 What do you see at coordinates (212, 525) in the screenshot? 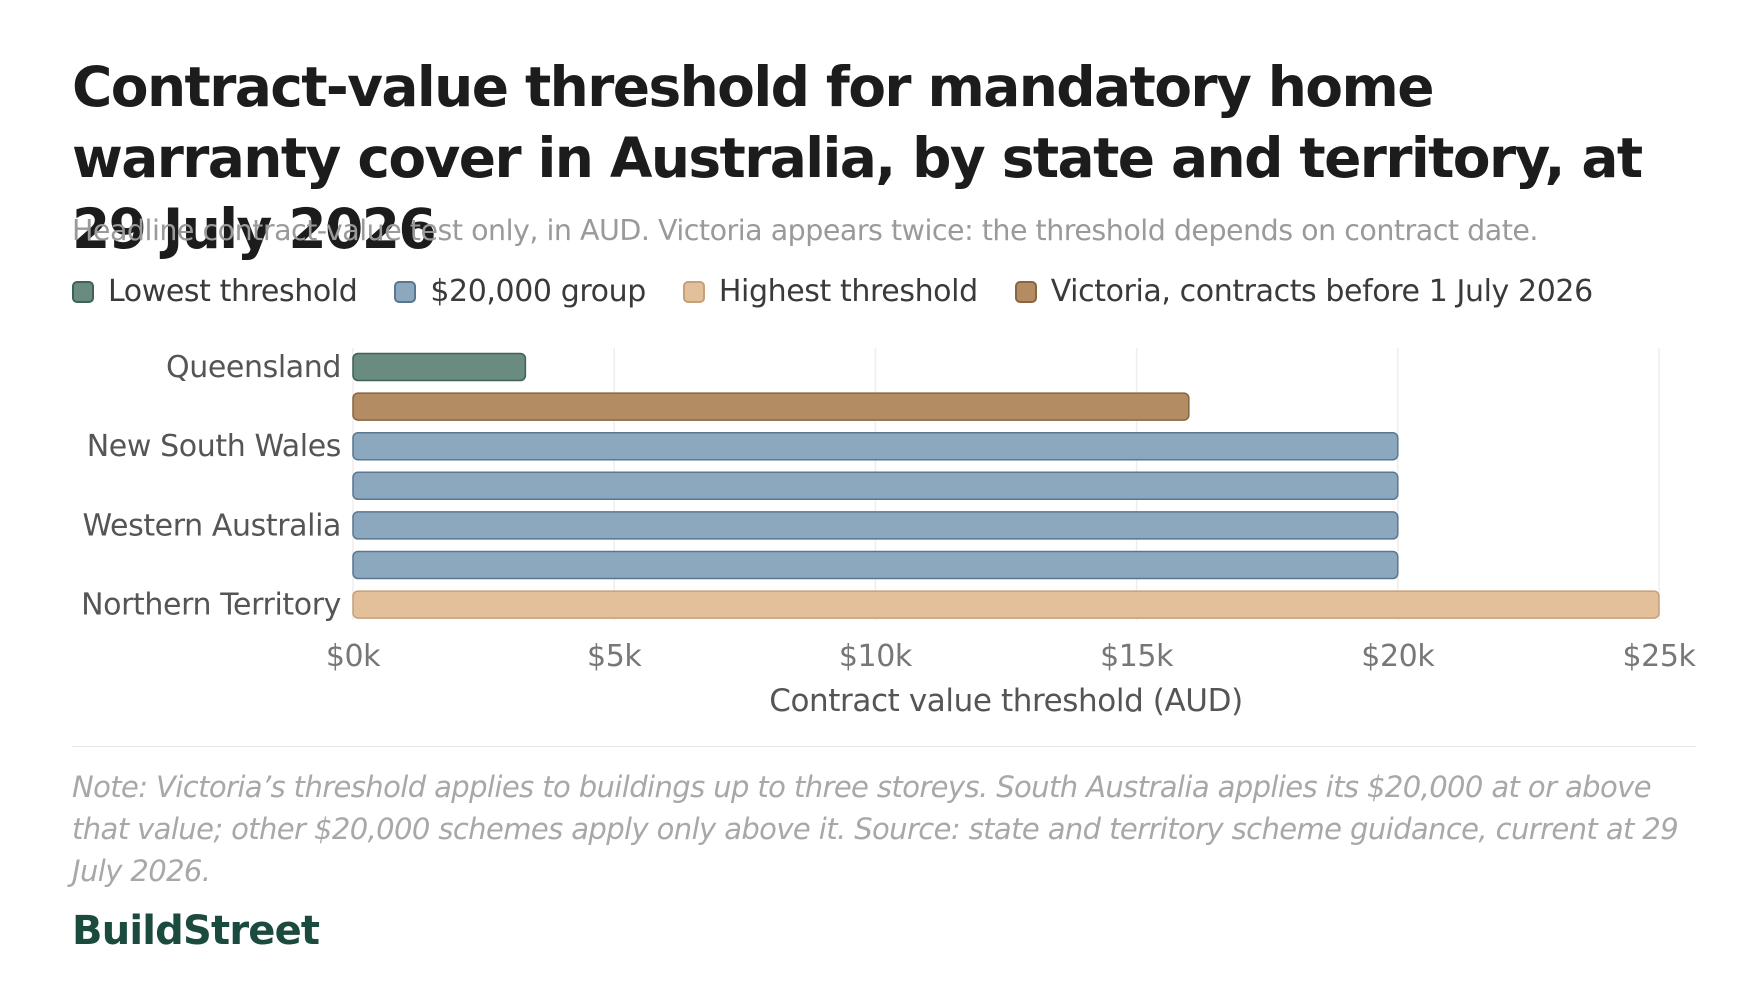
I see `category-label: Western Australia` at bounding box center [212, 525].